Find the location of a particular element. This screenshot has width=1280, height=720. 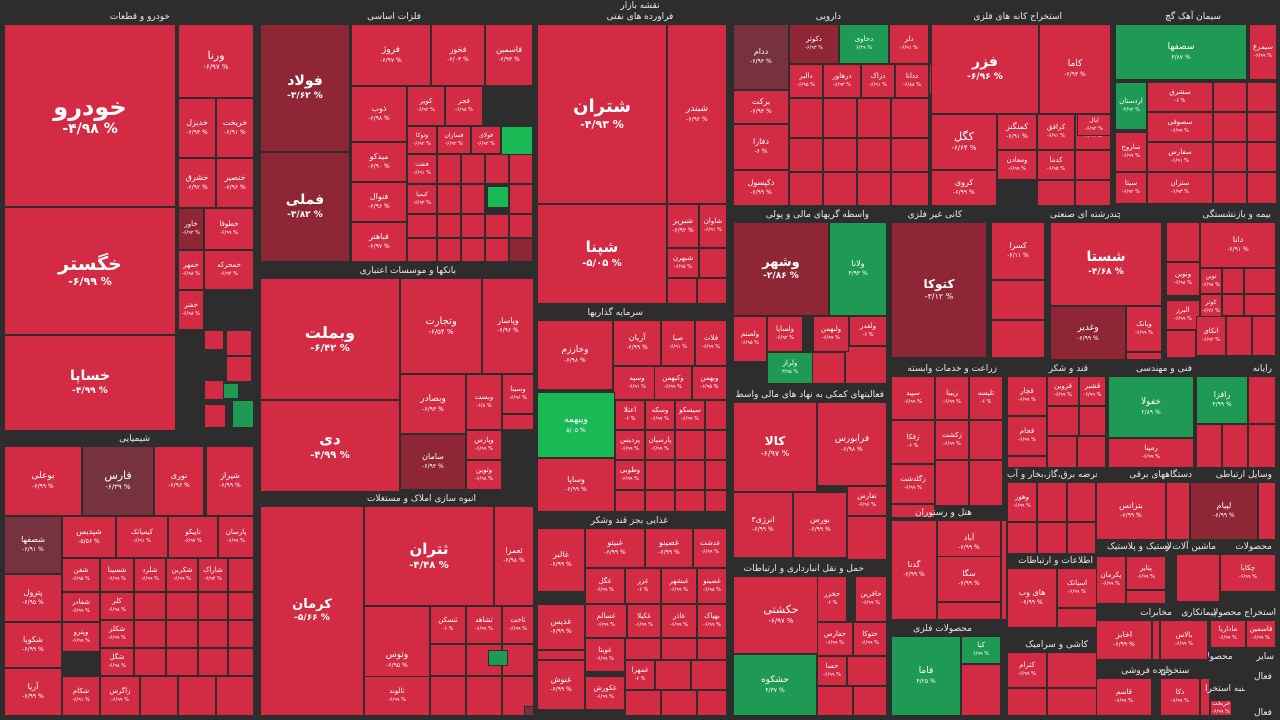

stock-tile: حخزر -۶ % is located at coordinates (832, 599).